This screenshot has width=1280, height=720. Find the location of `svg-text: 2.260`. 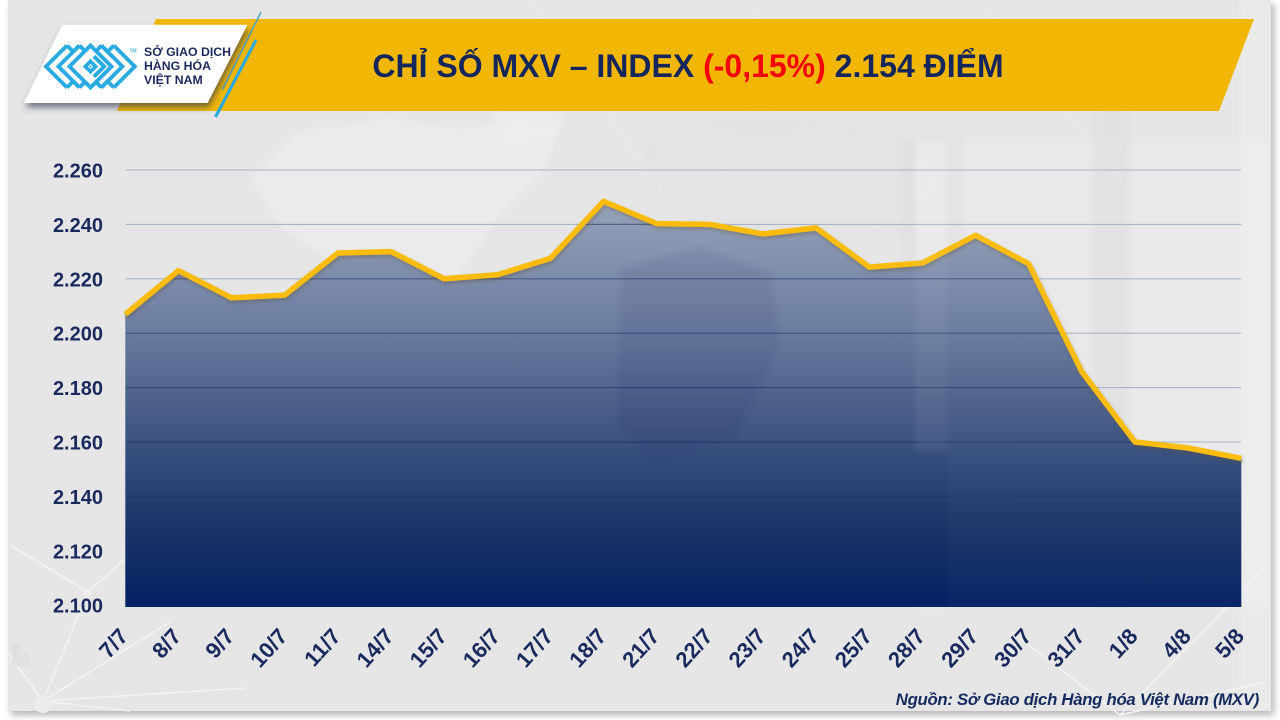

svg-text: 2.260 is located at coordinates (78, 172).